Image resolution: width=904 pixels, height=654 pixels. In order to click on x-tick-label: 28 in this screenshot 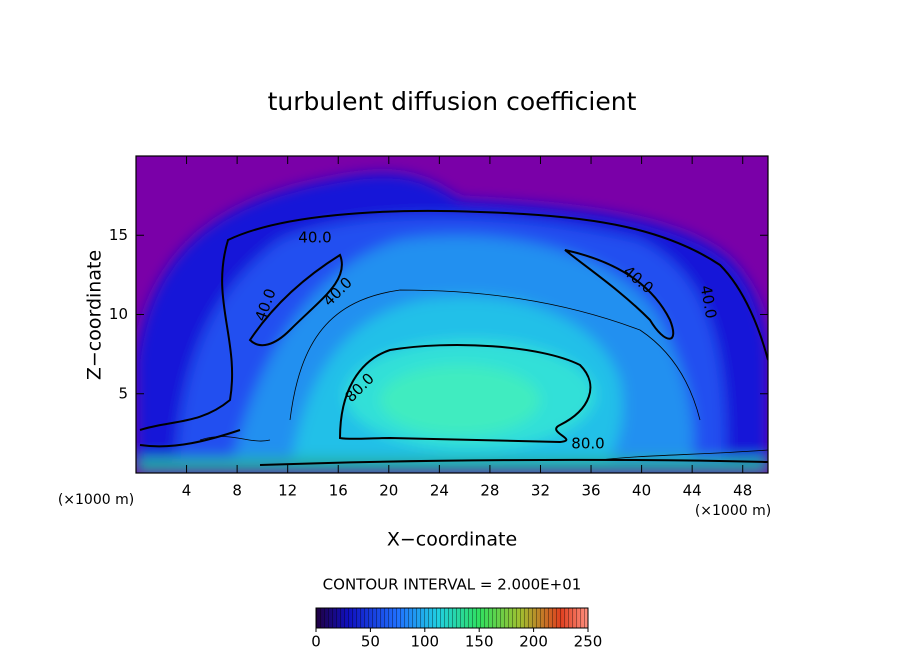, I will do `click(489, 491)`.